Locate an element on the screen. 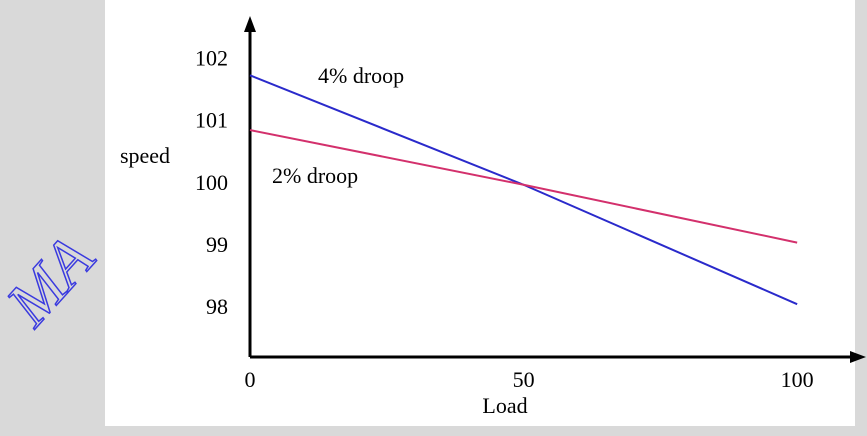 The width and height of the screenshot is (867, 436). series-label: 2% droop is located at coordinates (315, 175).